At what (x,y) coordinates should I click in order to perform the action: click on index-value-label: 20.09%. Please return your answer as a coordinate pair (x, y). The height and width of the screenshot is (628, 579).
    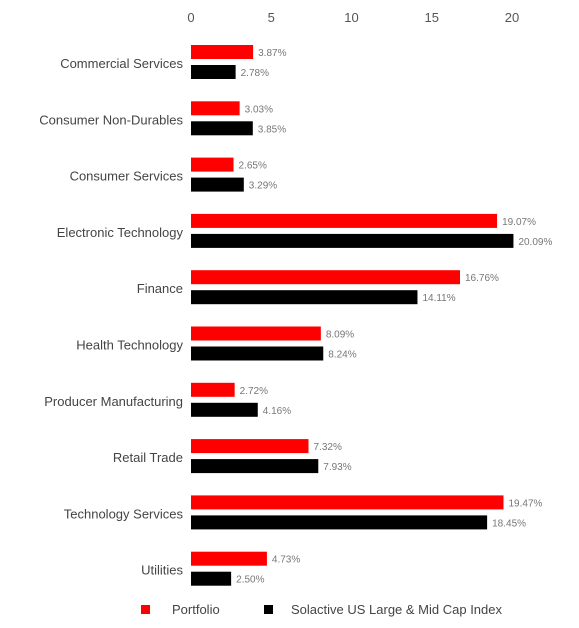
    Looking at the image, I should click on (535, 242).